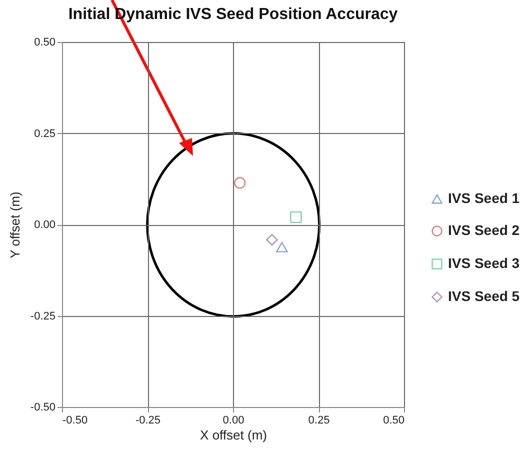 The width and height of the screenshot is (528, 464). Describe the element at coordinates (484, 230) in the screenshot. I see `legend-label: IVS Seed 2` at that location.